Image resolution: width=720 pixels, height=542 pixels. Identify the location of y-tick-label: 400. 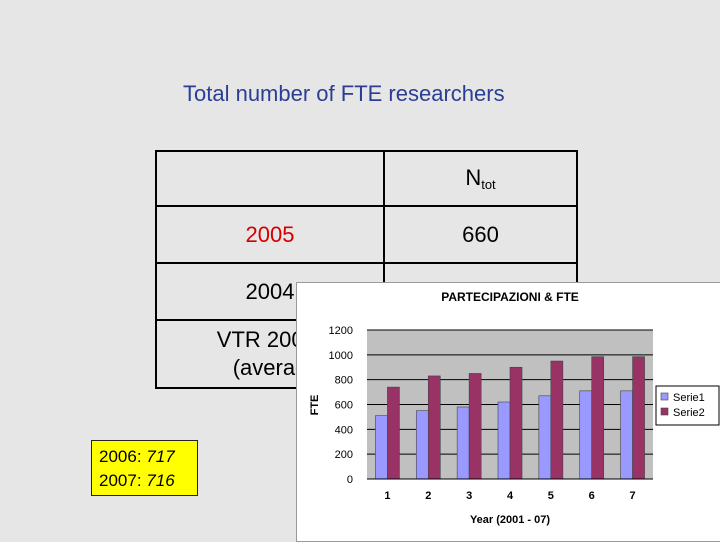
(344, 430).